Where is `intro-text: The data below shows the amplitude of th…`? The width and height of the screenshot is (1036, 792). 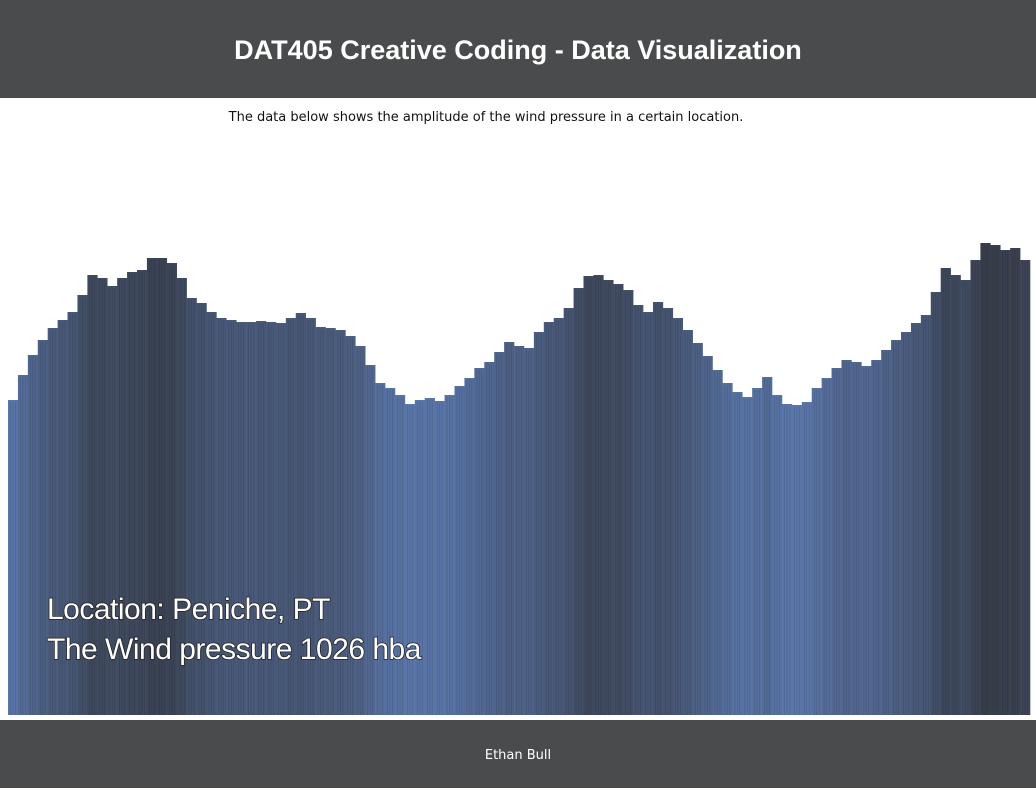
intro-text: The data below shows the amplitude of th… is located at coordinates (486, 117).